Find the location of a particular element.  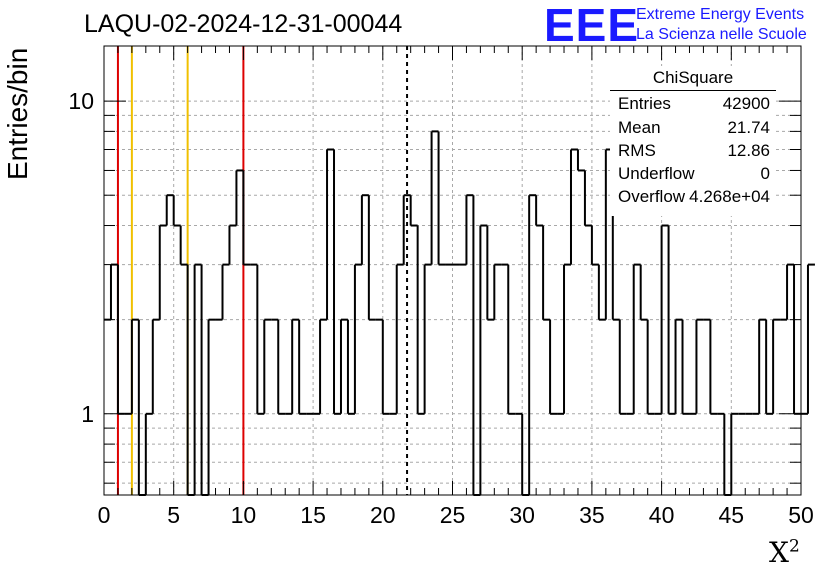

logo-line-2: La Scienza nelle Scuole is located at coordinates (721, 34).